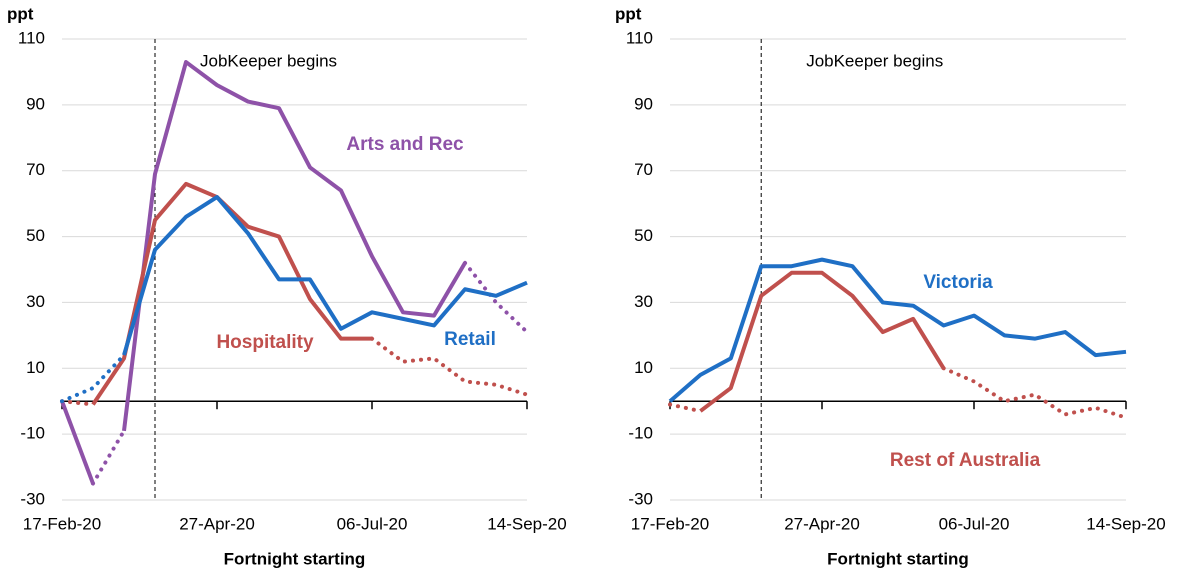 This screenshot has width=1178, height=574. I want to click on series-label: Hospitality, so click(265, 342).